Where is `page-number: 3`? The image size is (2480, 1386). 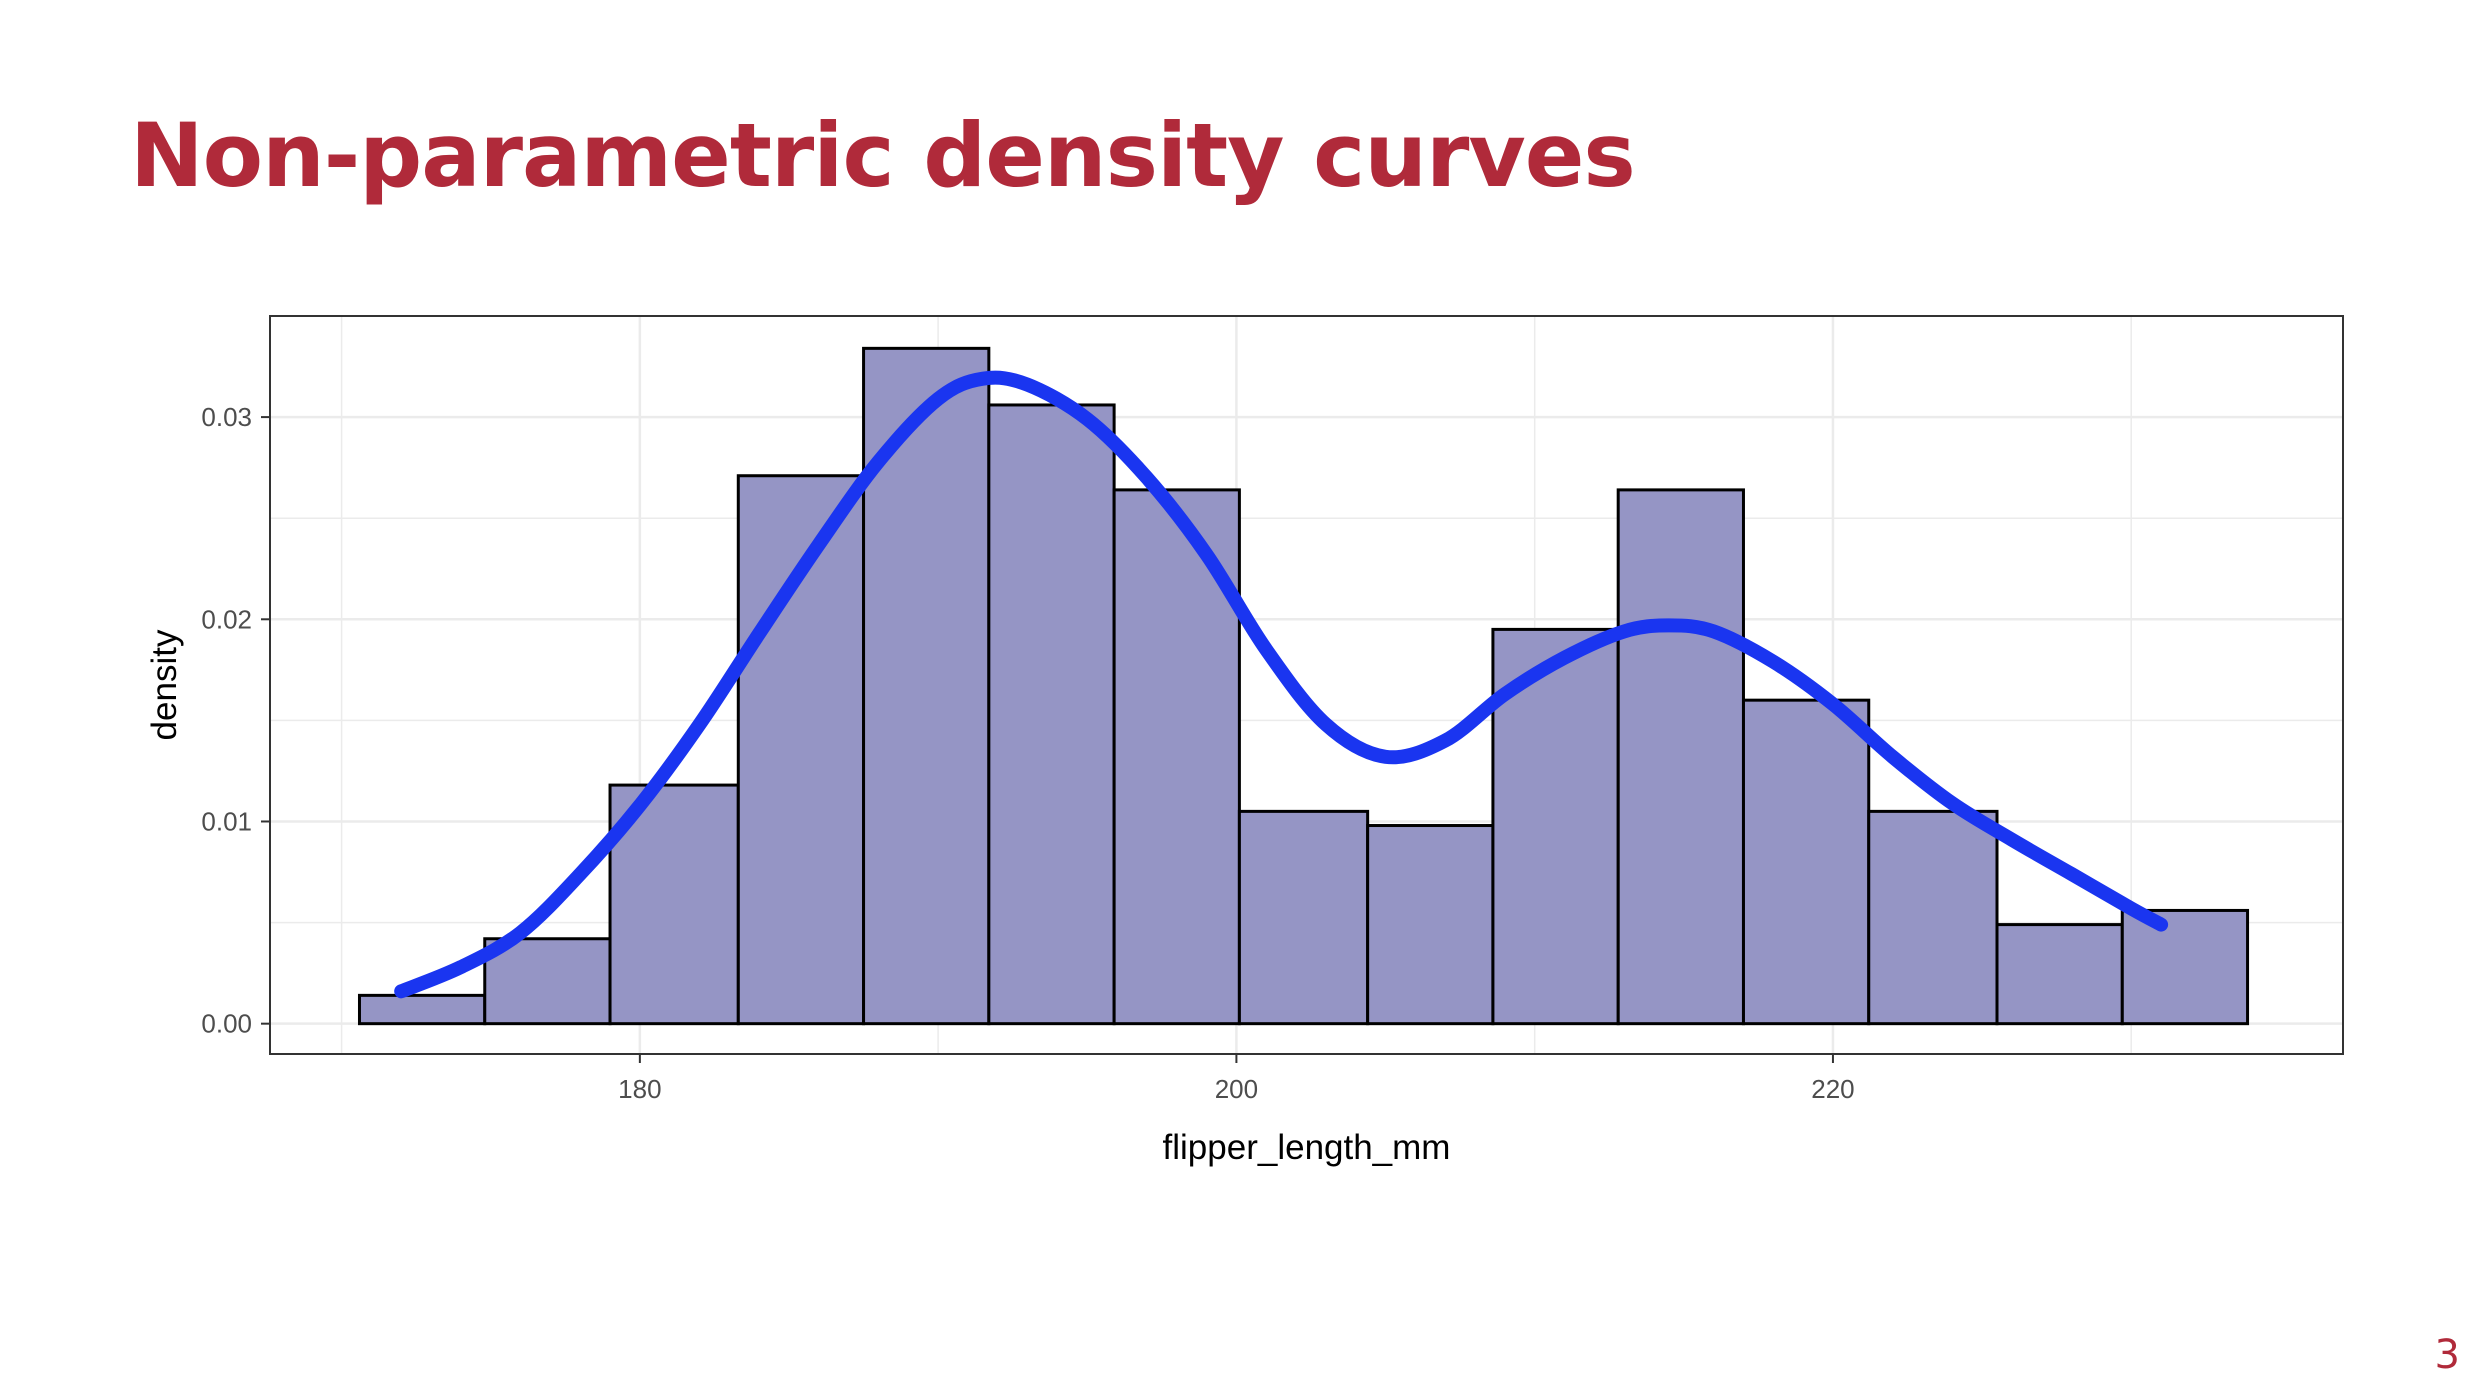 page-number: 3 is located at coordinates (2447, 1355).